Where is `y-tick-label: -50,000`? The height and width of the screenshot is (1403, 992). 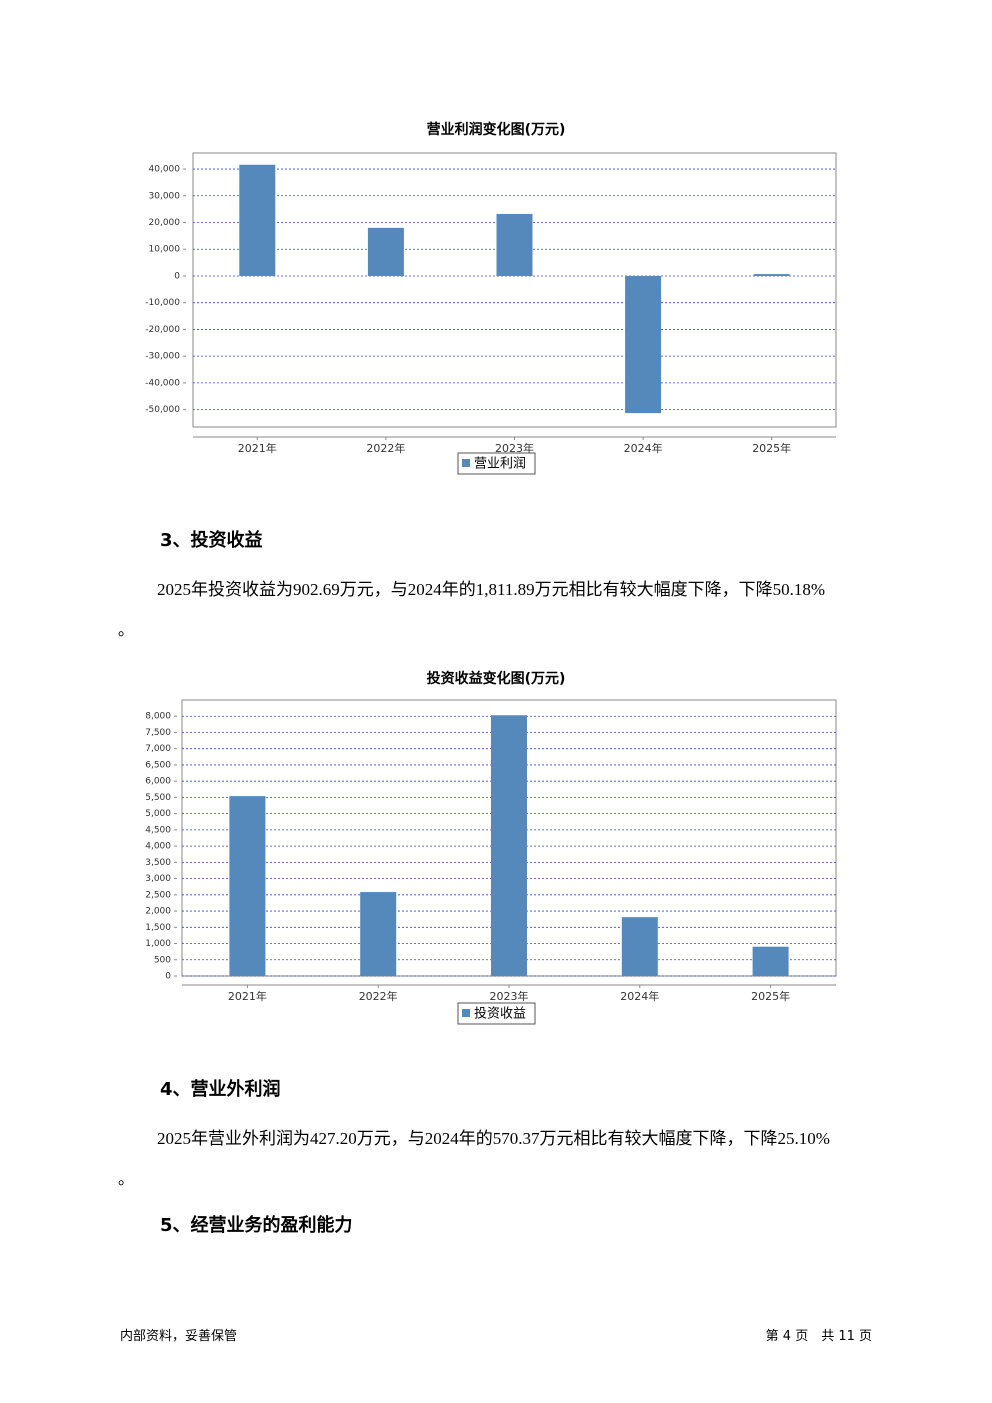 y-tick-label: -50,000 is located at coordinates (162, 410).